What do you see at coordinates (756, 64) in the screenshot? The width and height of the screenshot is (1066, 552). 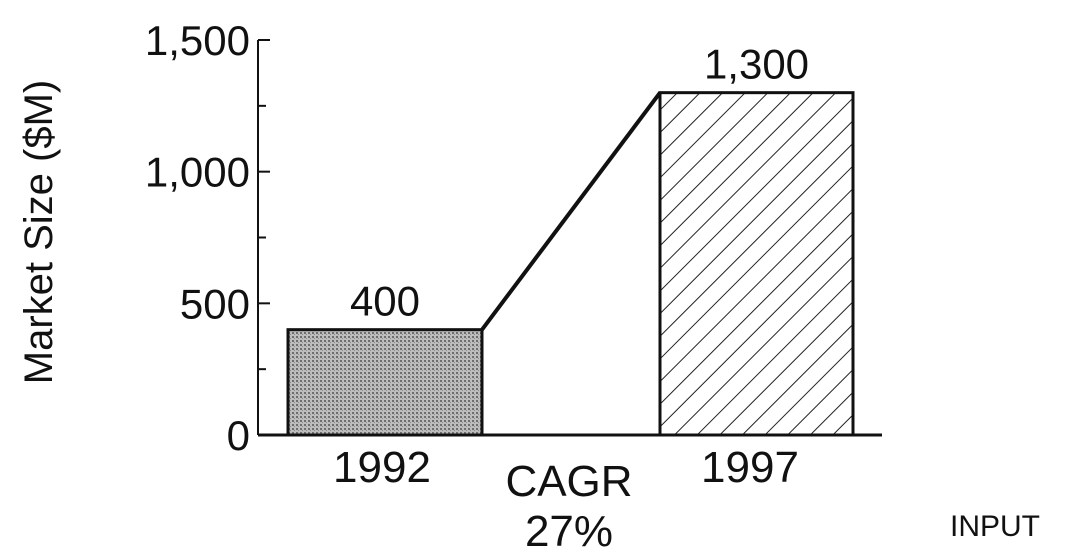 I see `data-label: 1,300` at bounding box center [756, 64].